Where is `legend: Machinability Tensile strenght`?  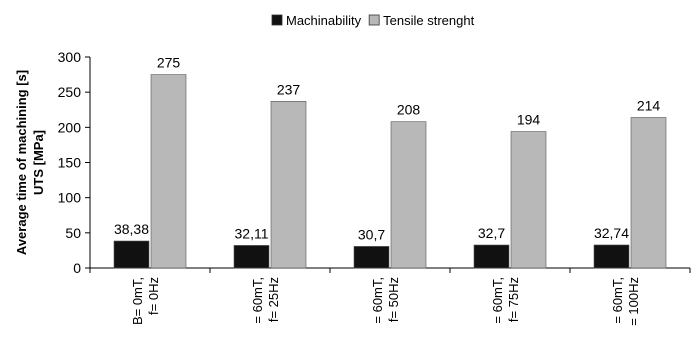
legend: Machinability Tensile strenght is located at coordinates (373, 20).